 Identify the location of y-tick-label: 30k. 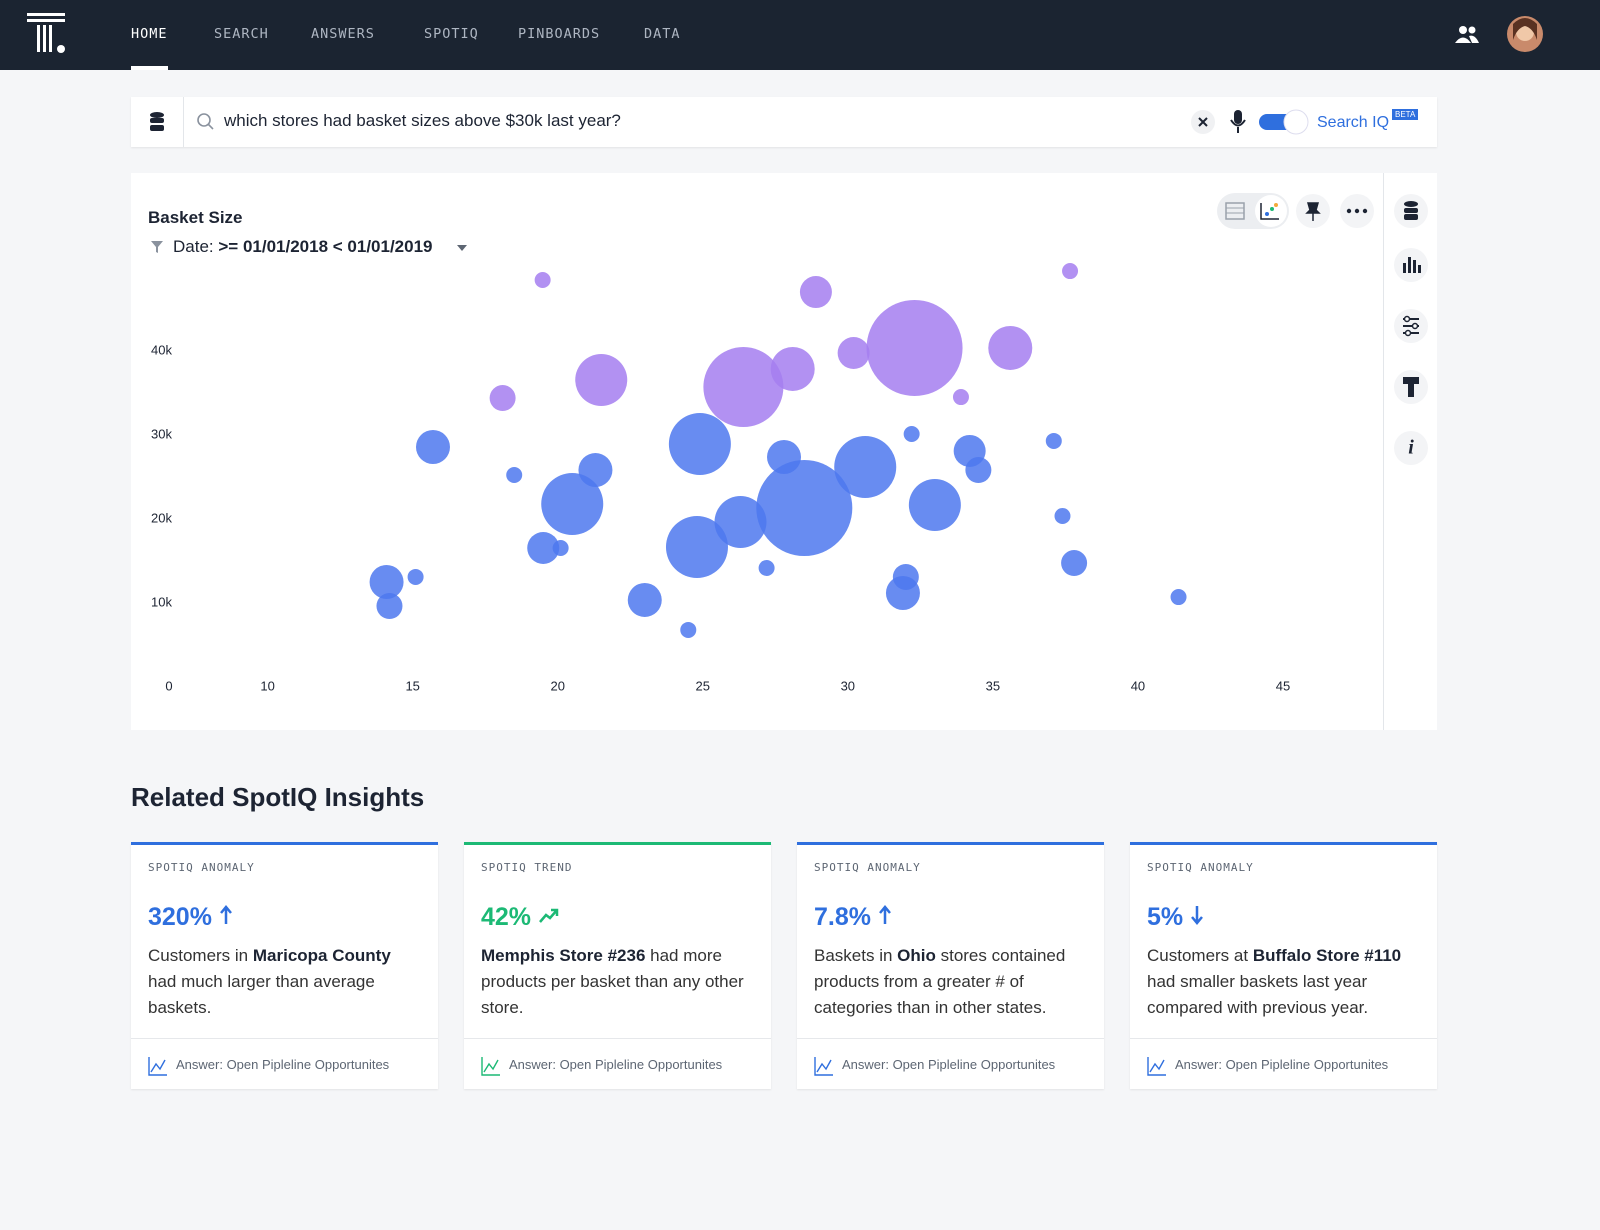
(161, 433).